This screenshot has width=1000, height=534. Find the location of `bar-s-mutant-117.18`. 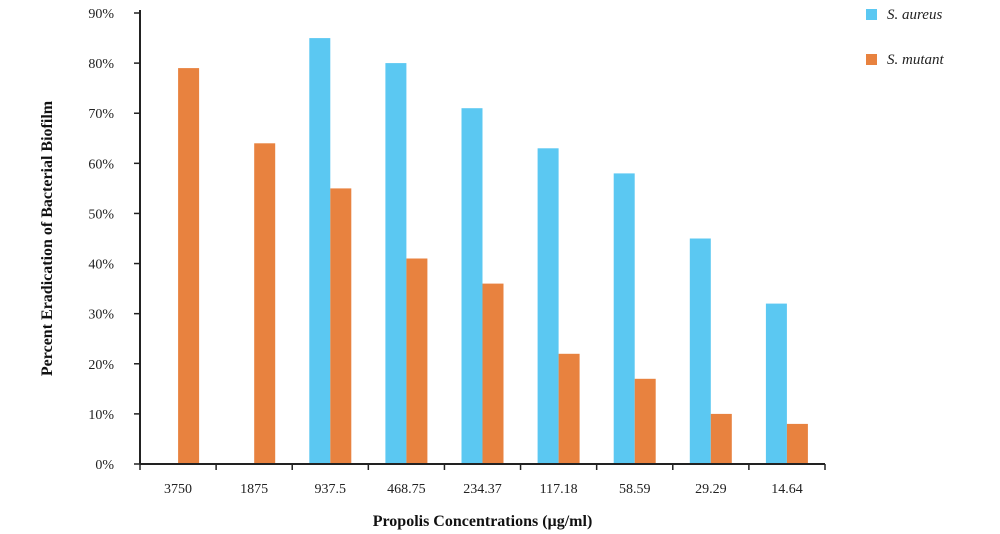

bar-s-mutant-117.18 is located at coordinates (569, 408).